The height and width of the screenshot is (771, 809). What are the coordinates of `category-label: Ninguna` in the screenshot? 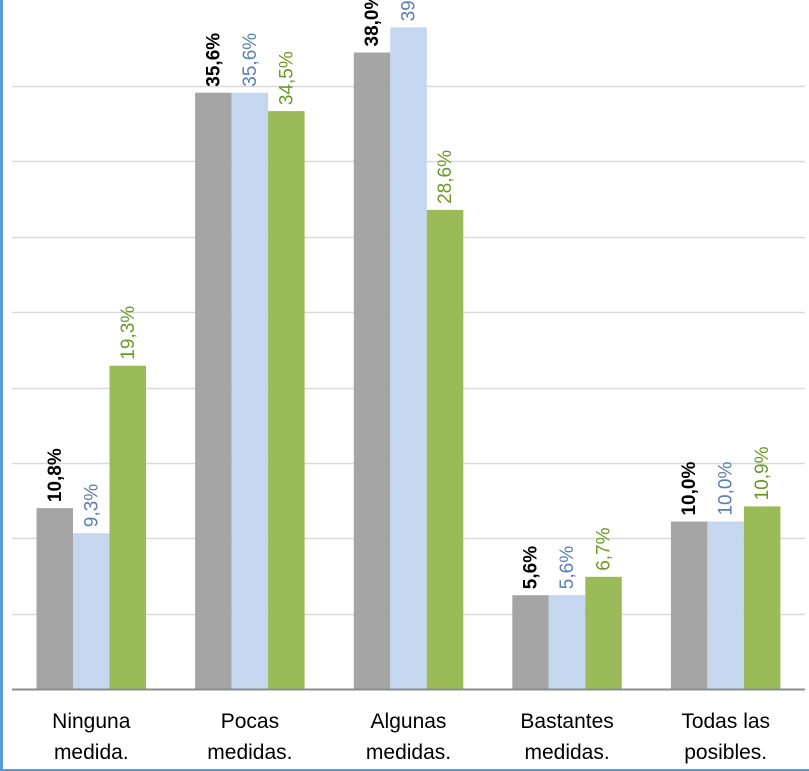 It's located at (91, 721).